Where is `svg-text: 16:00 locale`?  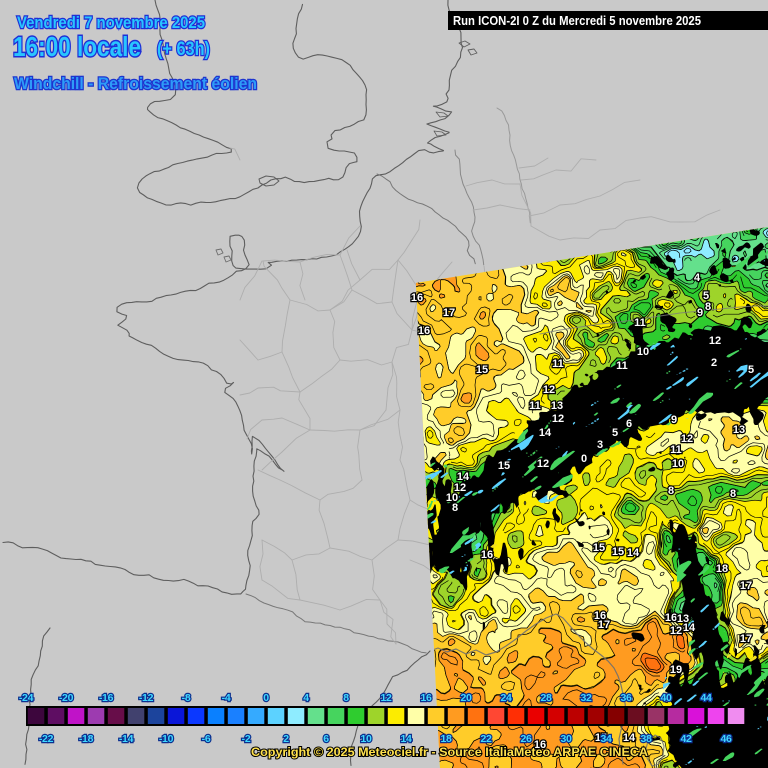 svg-text: 16:00 locale is located at coordinates (77, 46).